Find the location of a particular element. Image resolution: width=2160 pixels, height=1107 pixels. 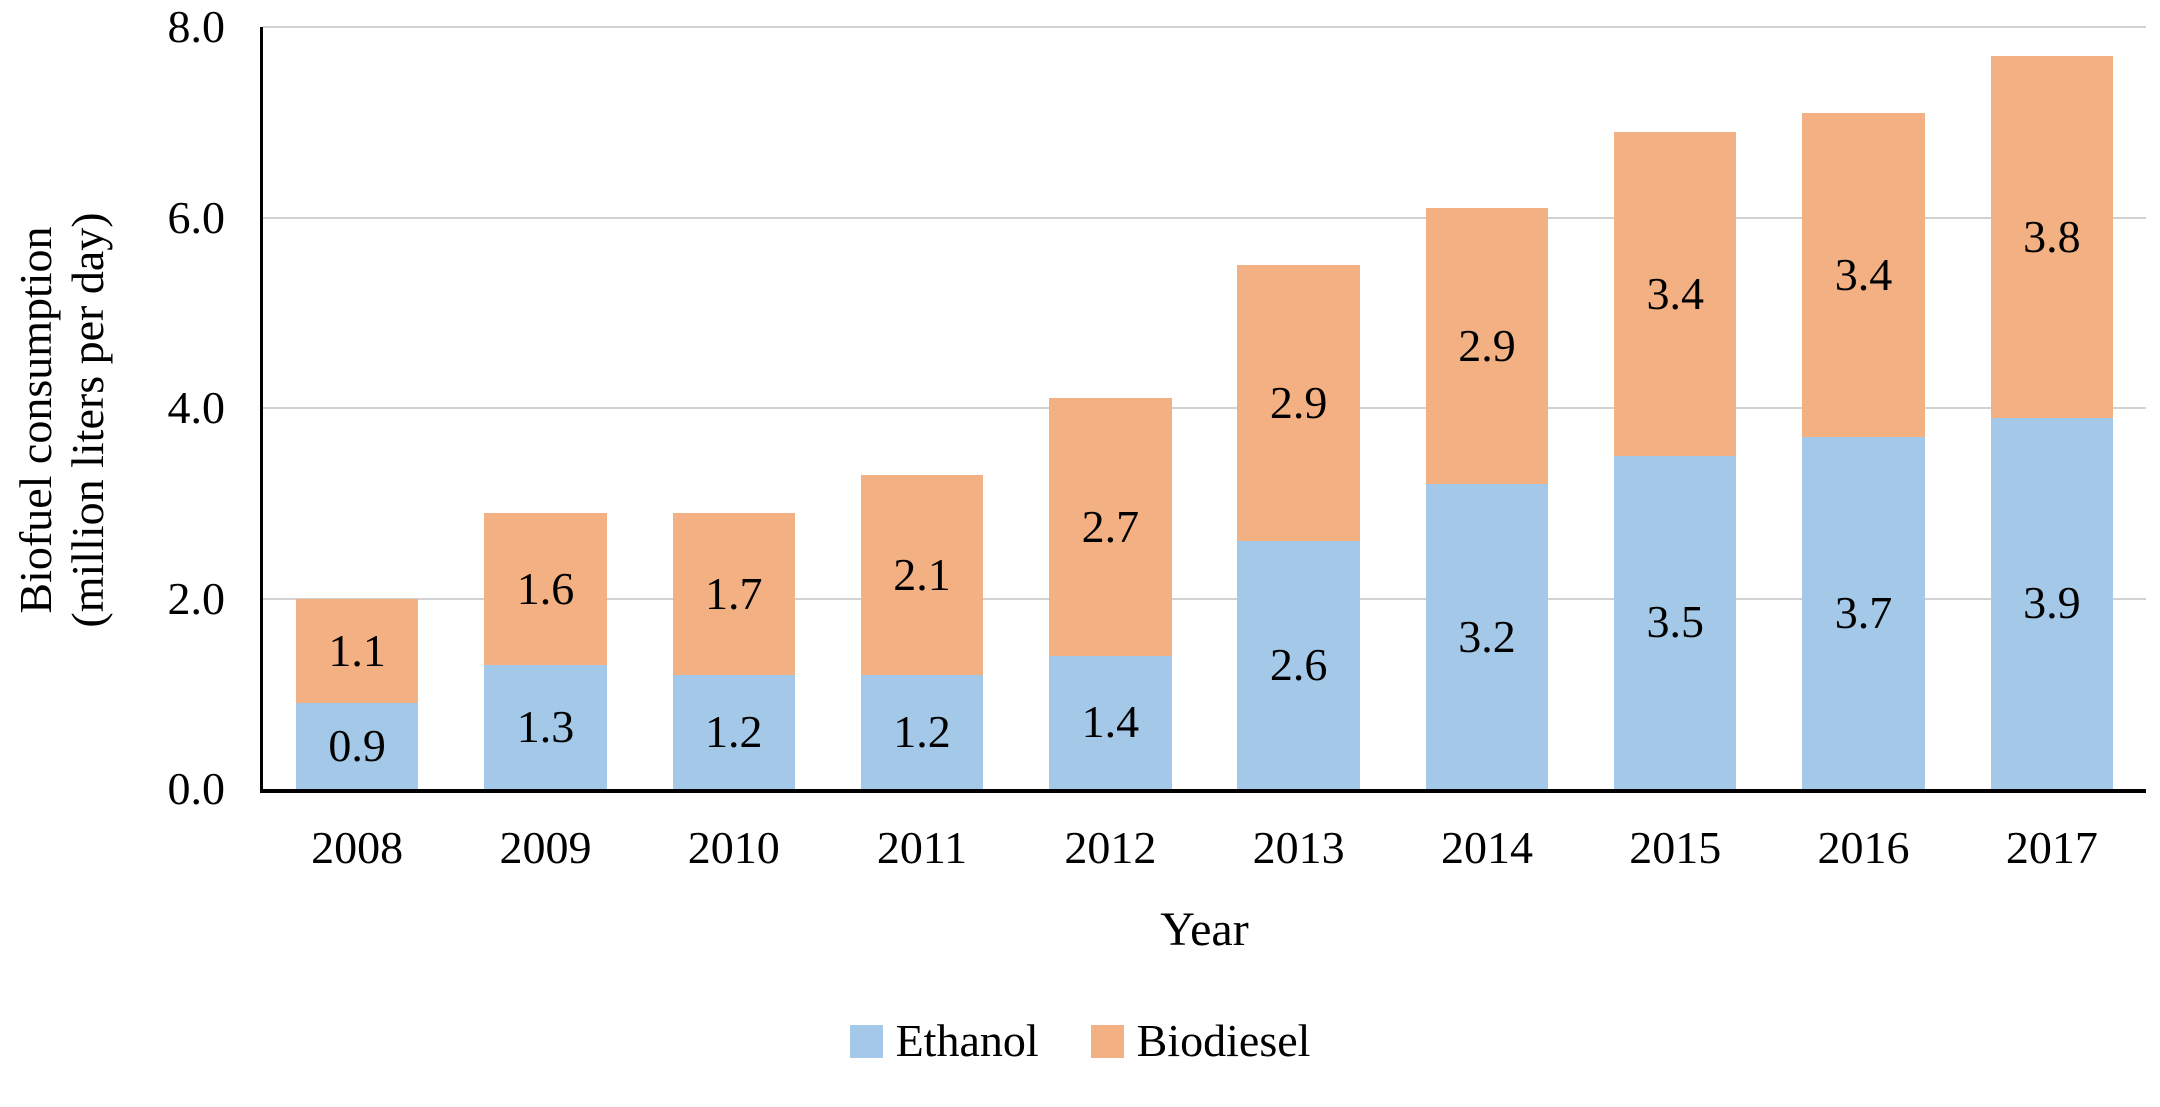

x-axis-title: Year is located at coordinates (1204, 929).